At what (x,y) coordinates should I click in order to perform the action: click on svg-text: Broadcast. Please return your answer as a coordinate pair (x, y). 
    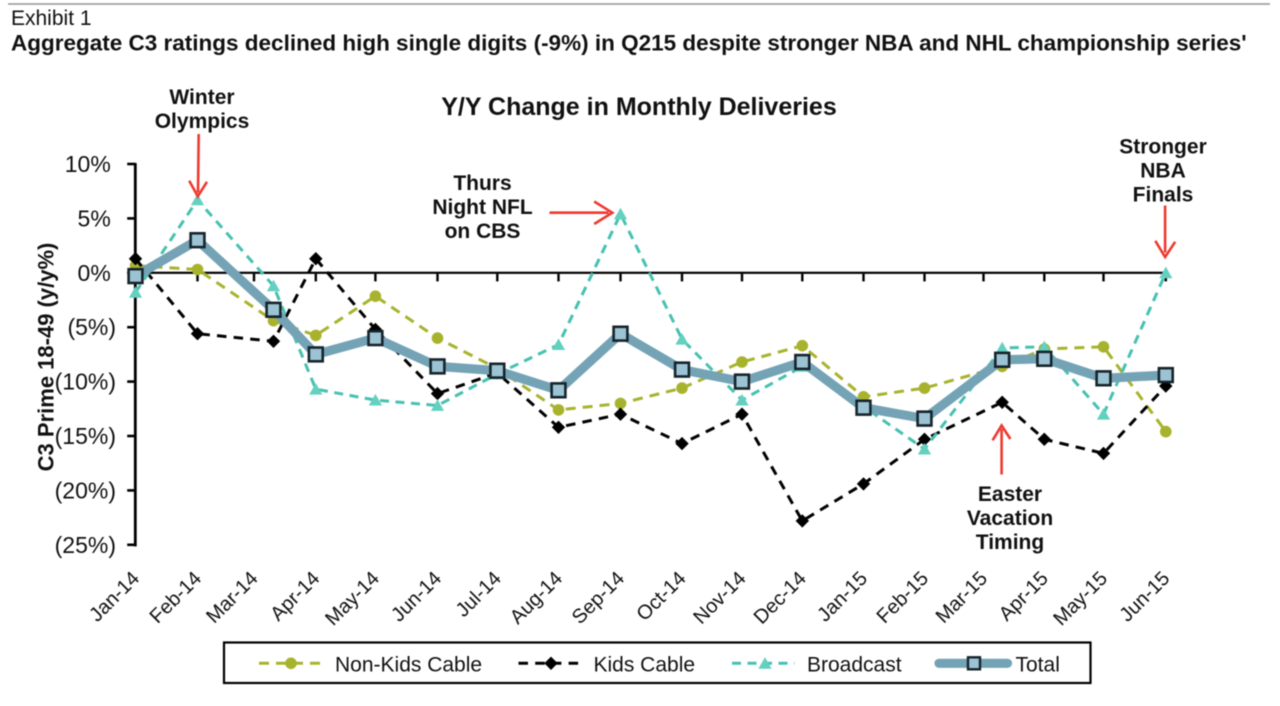
    Looking at the image, I should click on (854, 665).